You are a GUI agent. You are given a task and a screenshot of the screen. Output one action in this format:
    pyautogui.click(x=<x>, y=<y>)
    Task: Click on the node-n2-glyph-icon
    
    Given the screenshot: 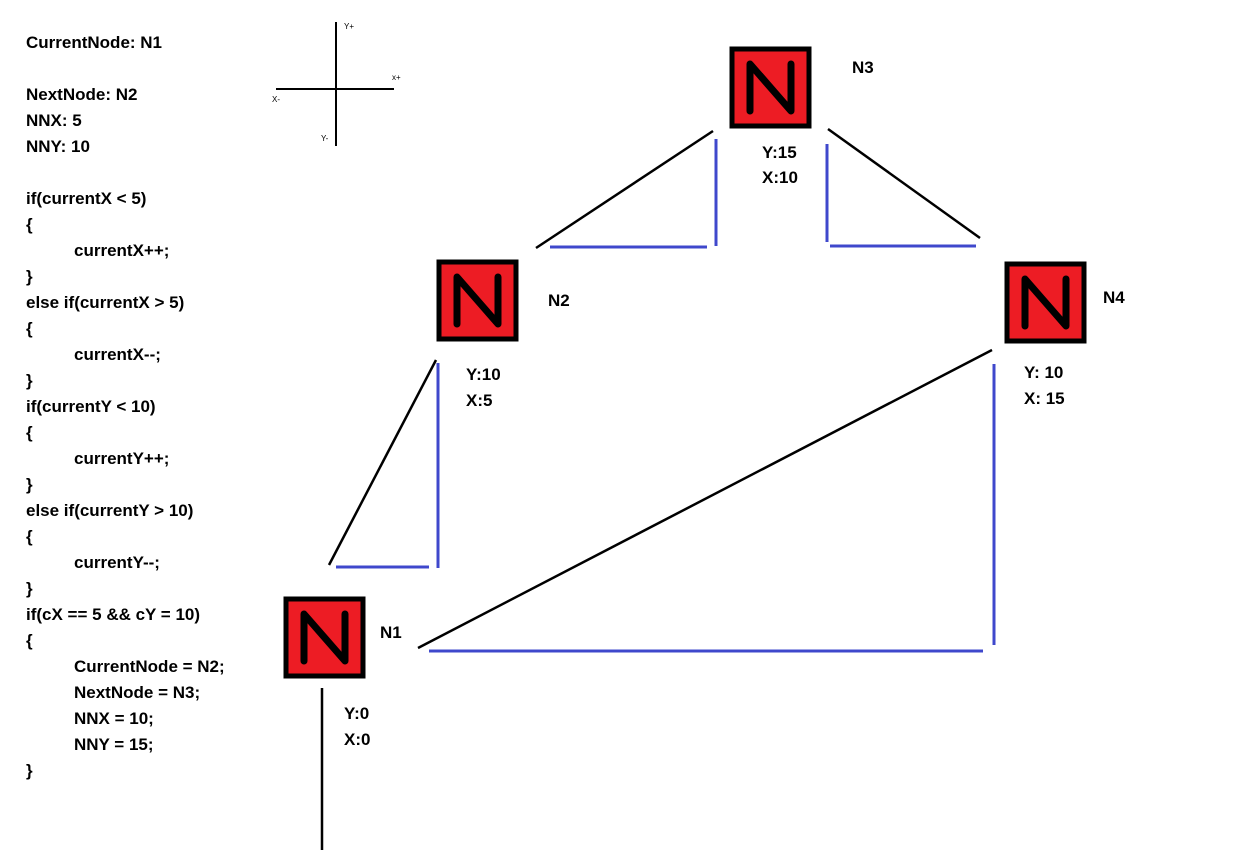 What is the action you would take?
    pyautogui.click(x=477, y=300)
    